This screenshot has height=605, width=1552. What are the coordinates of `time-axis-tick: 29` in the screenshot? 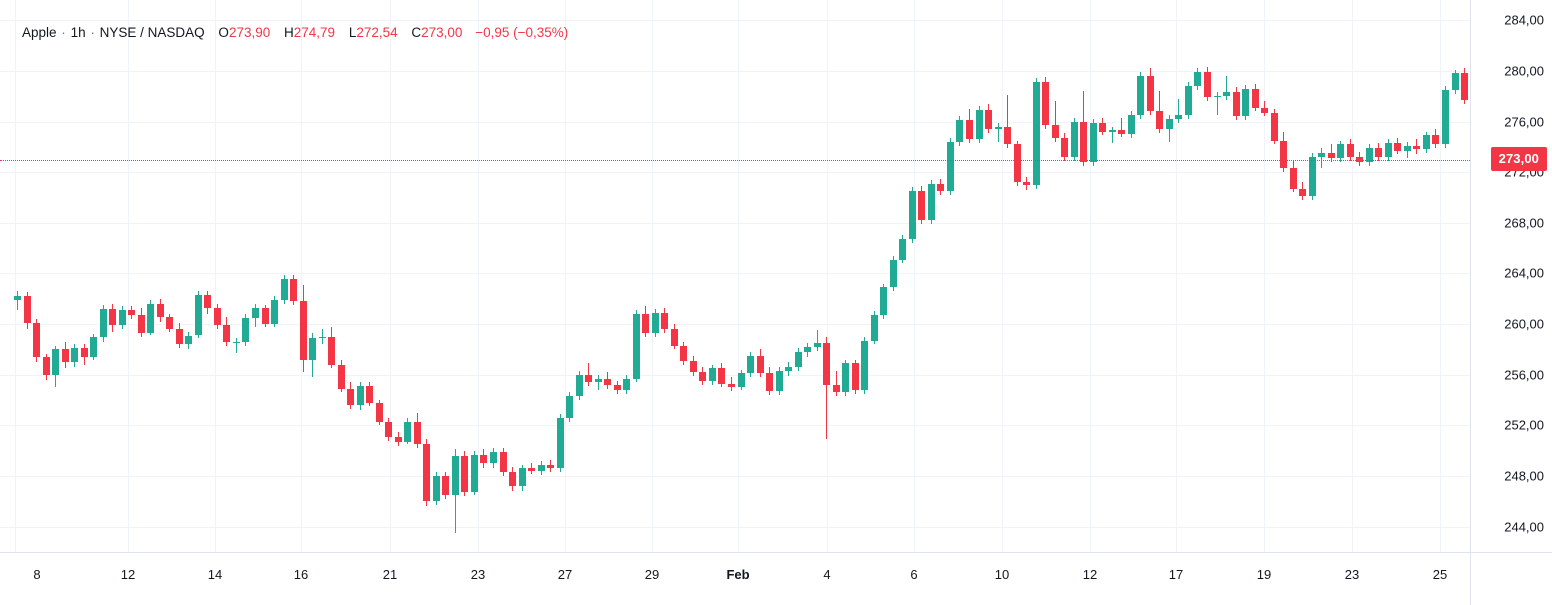 It's located at (652, 574).